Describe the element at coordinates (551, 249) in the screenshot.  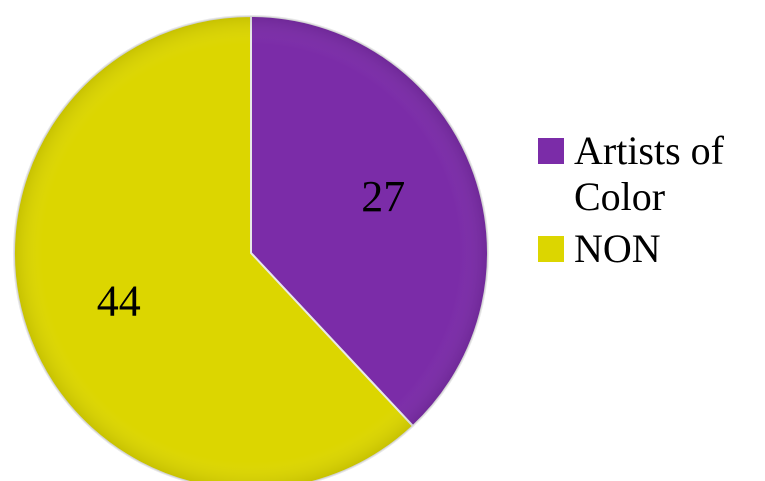
I see `legend-swatch-non` at that location.